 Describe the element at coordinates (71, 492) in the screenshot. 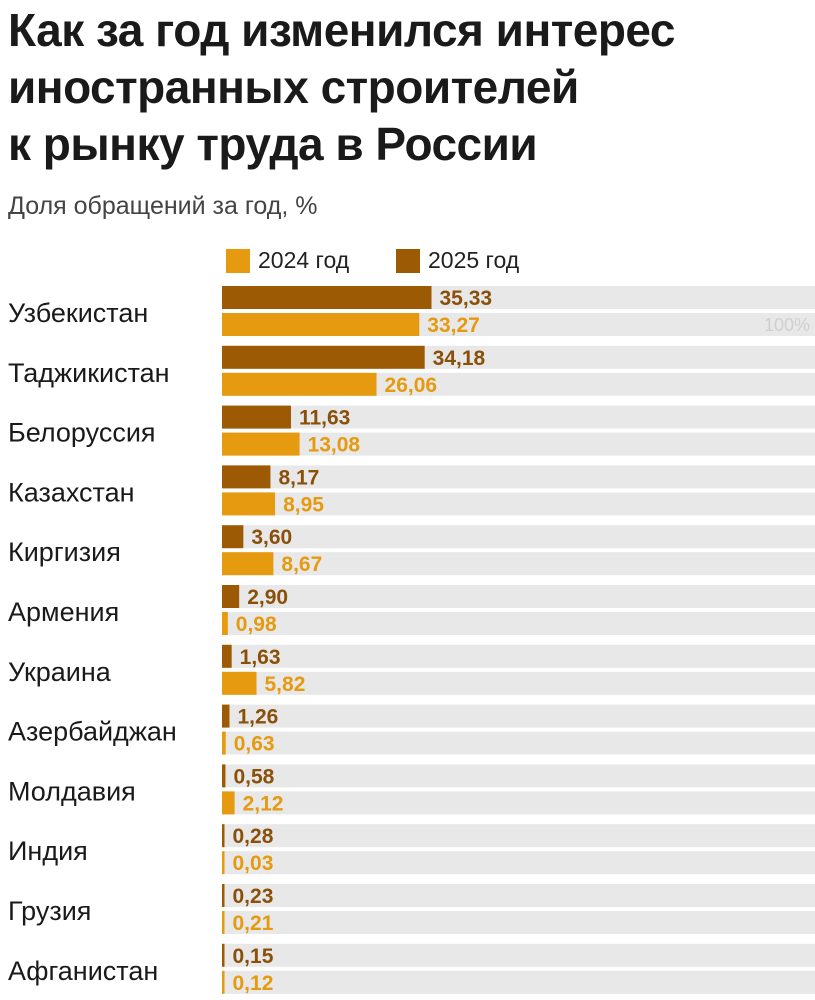

I see `category-label: Казахстан` at that location.